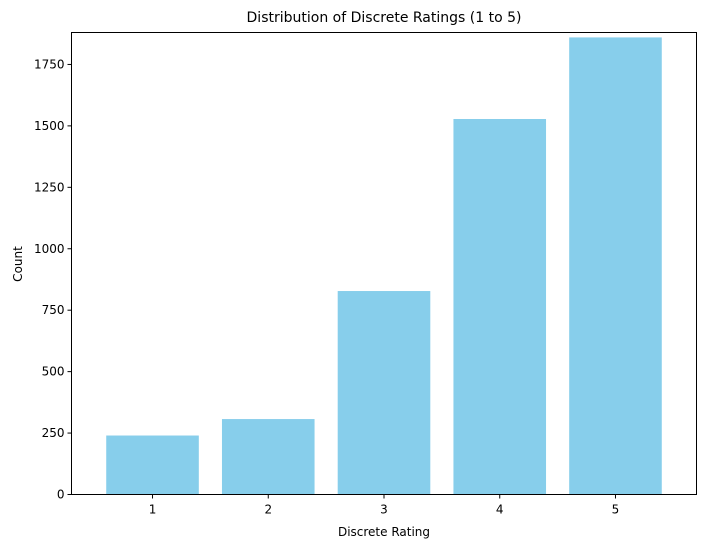  I want to click on x-axis-label: Discrete Rating, so click(384, 532).